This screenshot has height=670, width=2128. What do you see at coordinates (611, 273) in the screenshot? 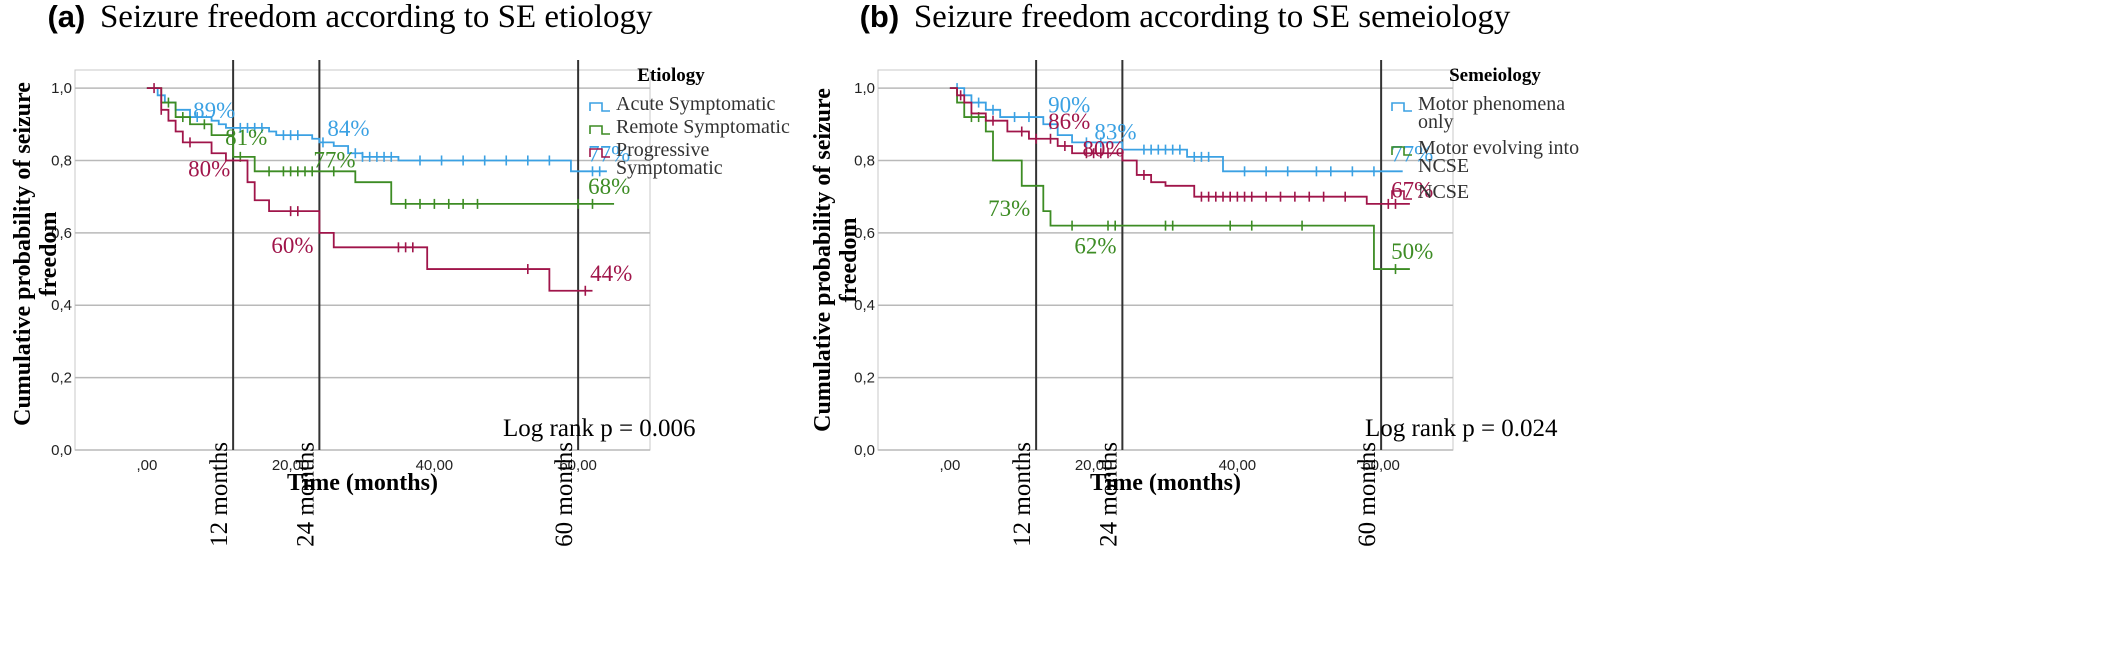
I see `percentage-label: 44%` at bounding box center [611, 273].